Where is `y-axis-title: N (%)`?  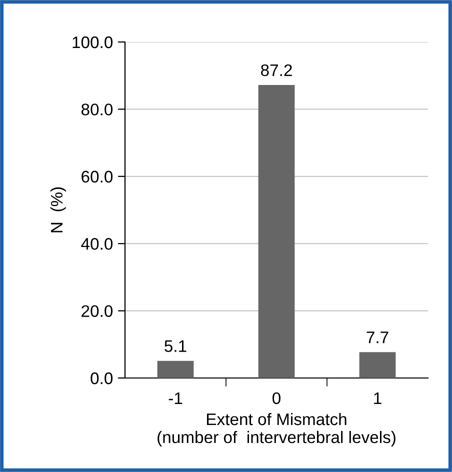 y-axis-title: N (%) is located at coordinates (58, 209).